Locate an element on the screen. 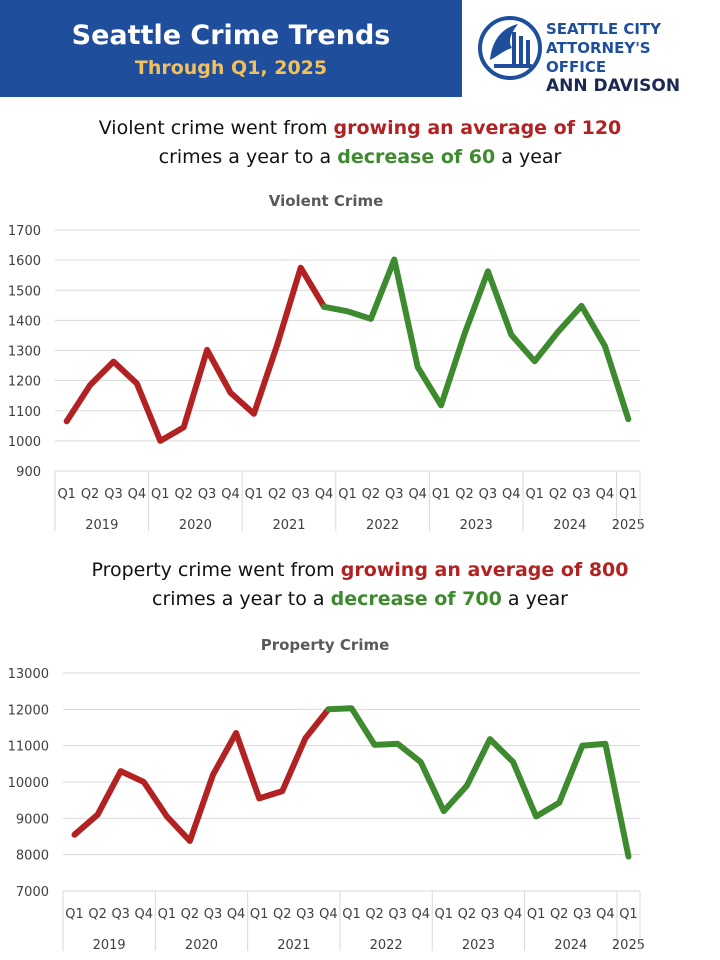 This screenshot has width=720, height=960. violent-y-tick-label: 1000 is located at coordinates (24, 442).